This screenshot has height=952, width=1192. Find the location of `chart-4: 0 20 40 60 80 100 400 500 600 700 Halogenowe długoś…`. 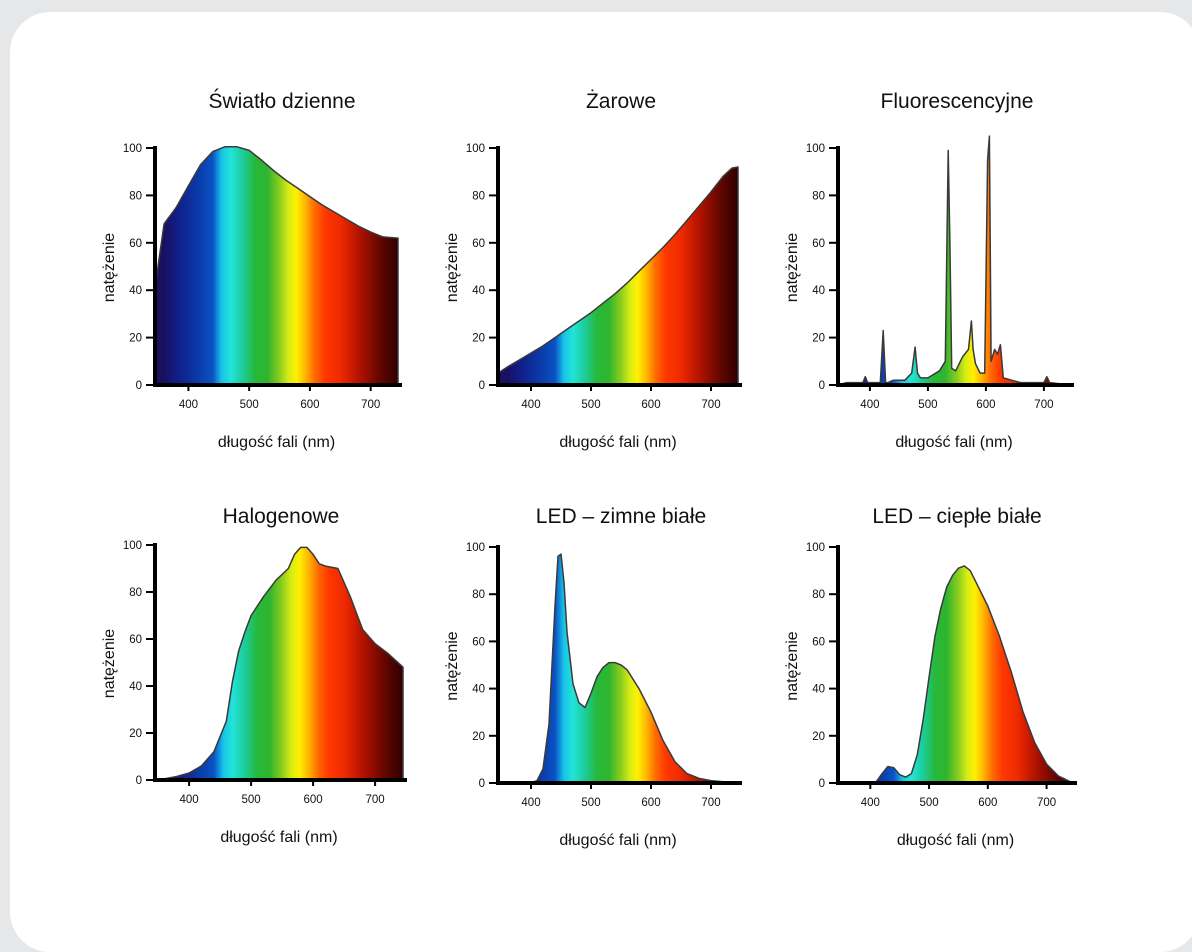

chart-4: 0 20 40 60 80 100 400 500 600 700 Halogenowe długoś… is located at coordinates (254, 675).